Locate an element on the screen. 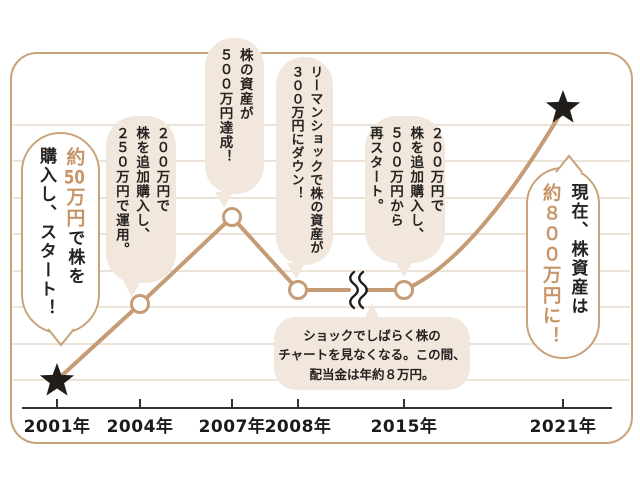  callout-2008-text: リーマンショックで株の資産が ３００万円にダウン！ is located at coordinates (305, 161).